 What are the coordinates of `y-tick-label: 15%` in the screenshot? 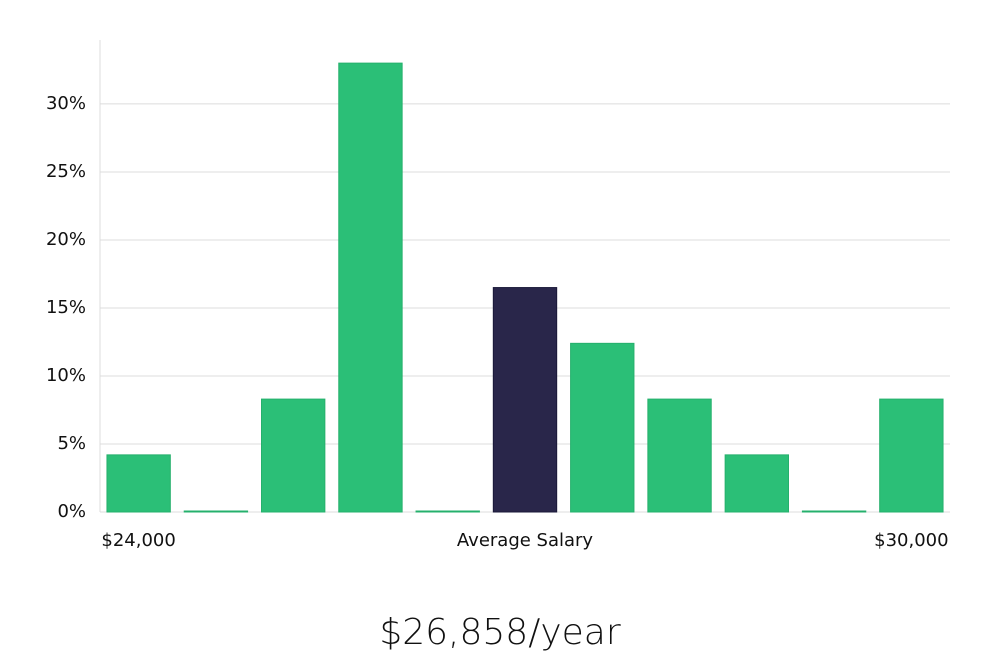 It's located at (66, 307).